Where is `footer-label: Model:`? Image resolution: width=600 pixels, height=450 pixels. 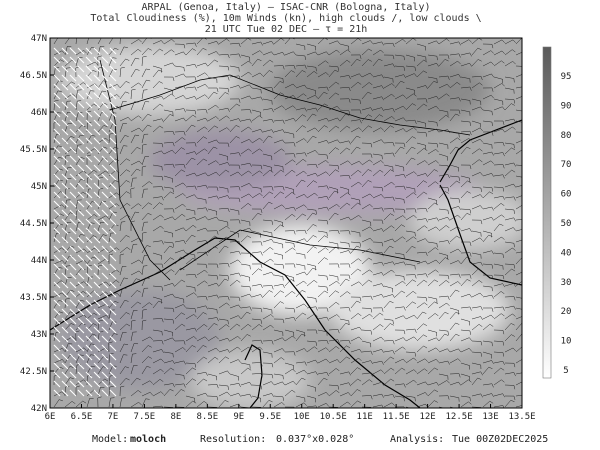 footer-label: Model: is located at coordinates (110, 439).